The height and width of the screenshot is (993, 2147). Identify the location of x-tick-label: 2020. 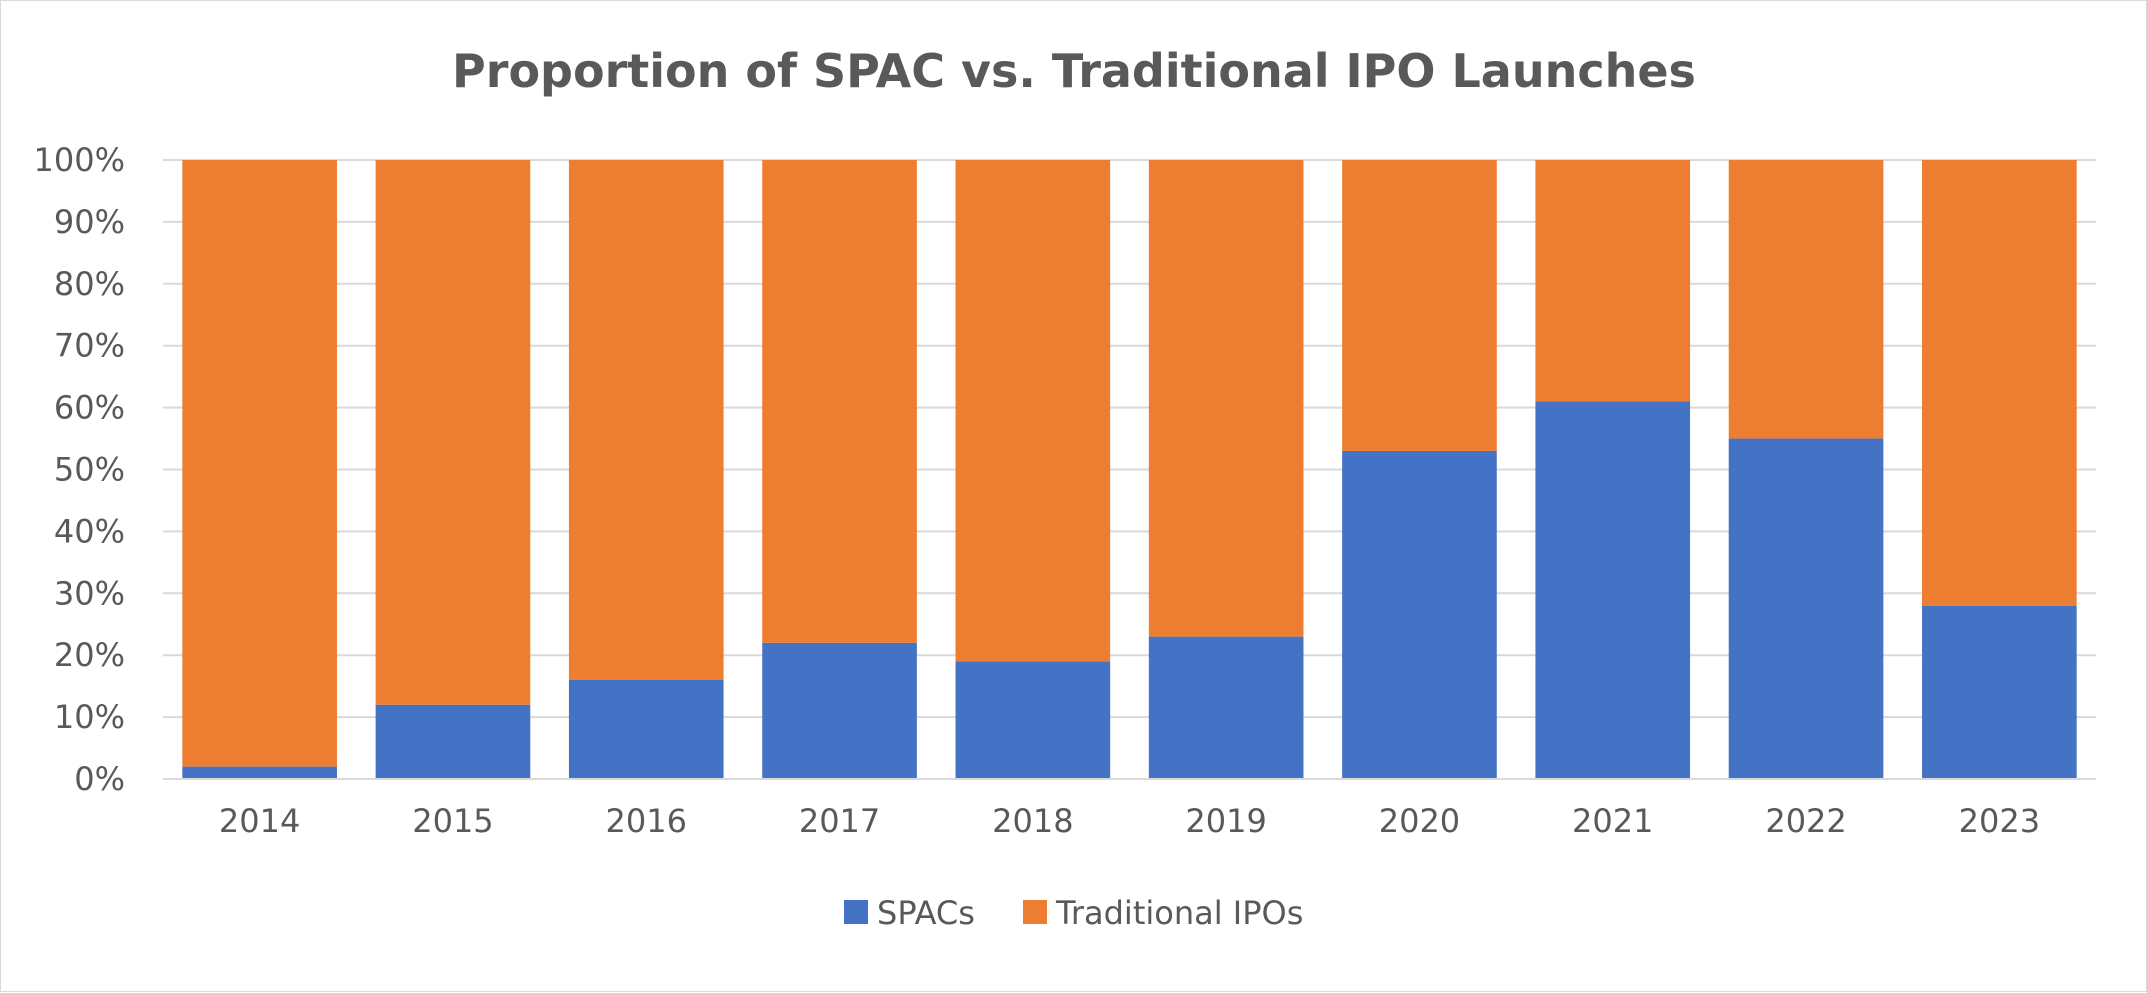
(1419, 821).